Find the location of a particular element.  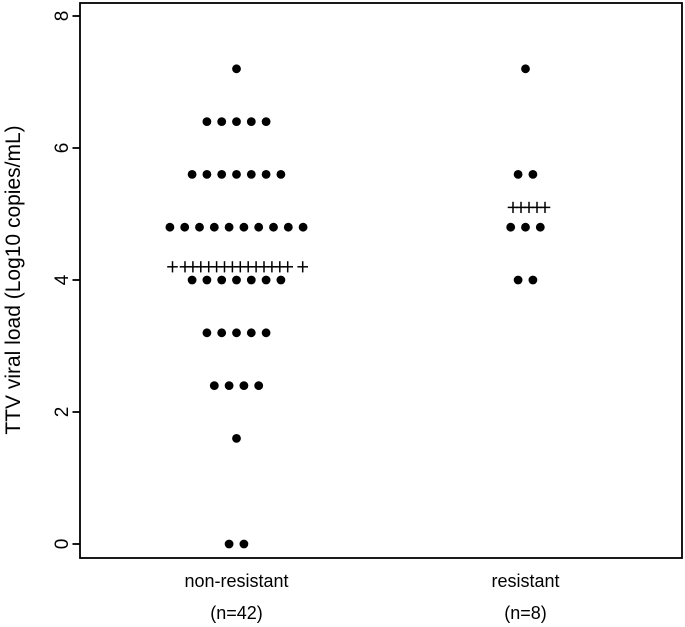

y-axis-tick-label: 6 is located at coordinates (62, 148).